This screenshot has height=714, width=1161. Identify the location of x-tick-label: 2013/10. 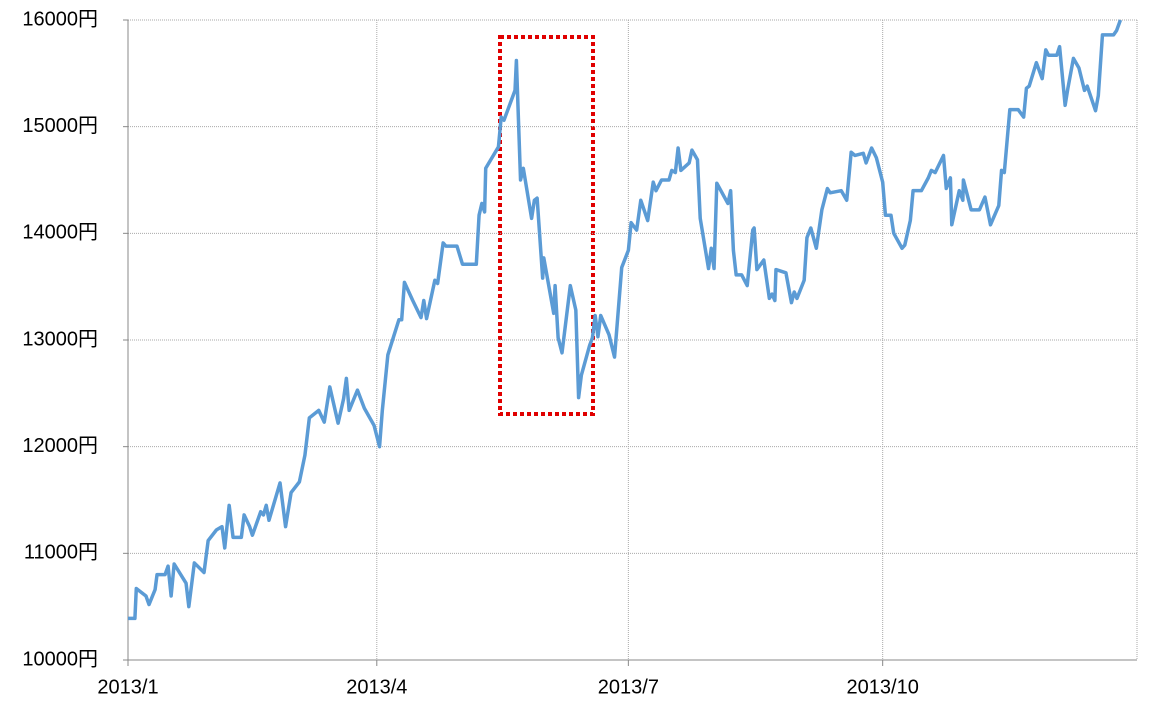
(883, 687).